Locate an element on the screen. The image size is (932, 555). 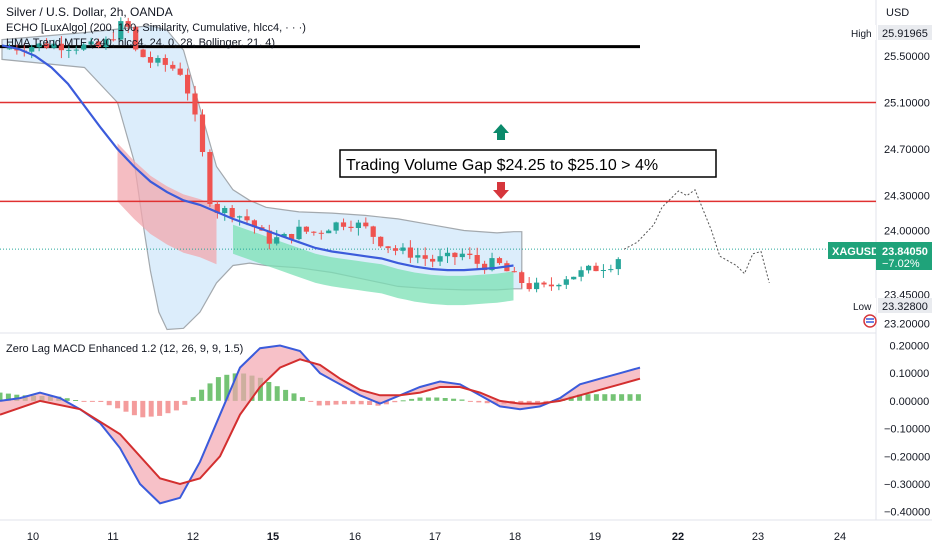
symbol-badge is located at coordinates (852, 250).